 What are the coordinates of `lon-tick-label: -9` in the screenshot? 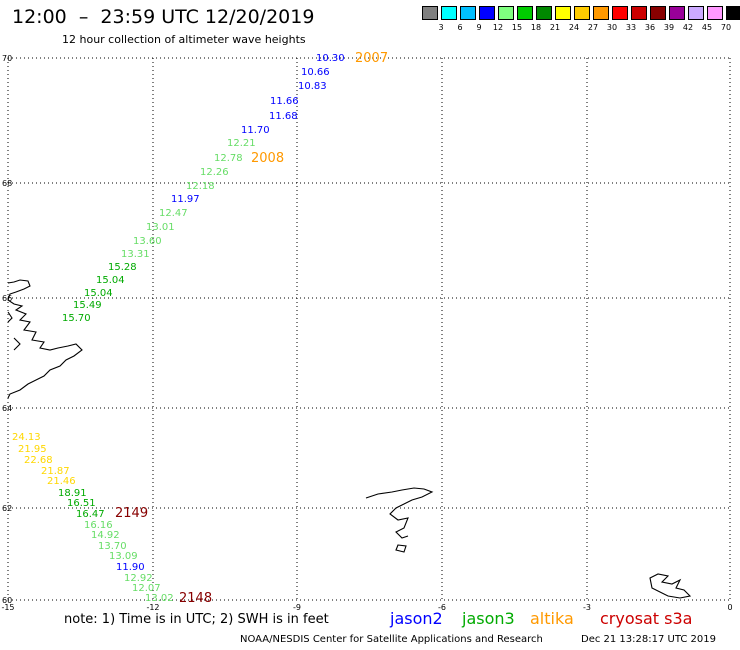 It's located at (297, 607).